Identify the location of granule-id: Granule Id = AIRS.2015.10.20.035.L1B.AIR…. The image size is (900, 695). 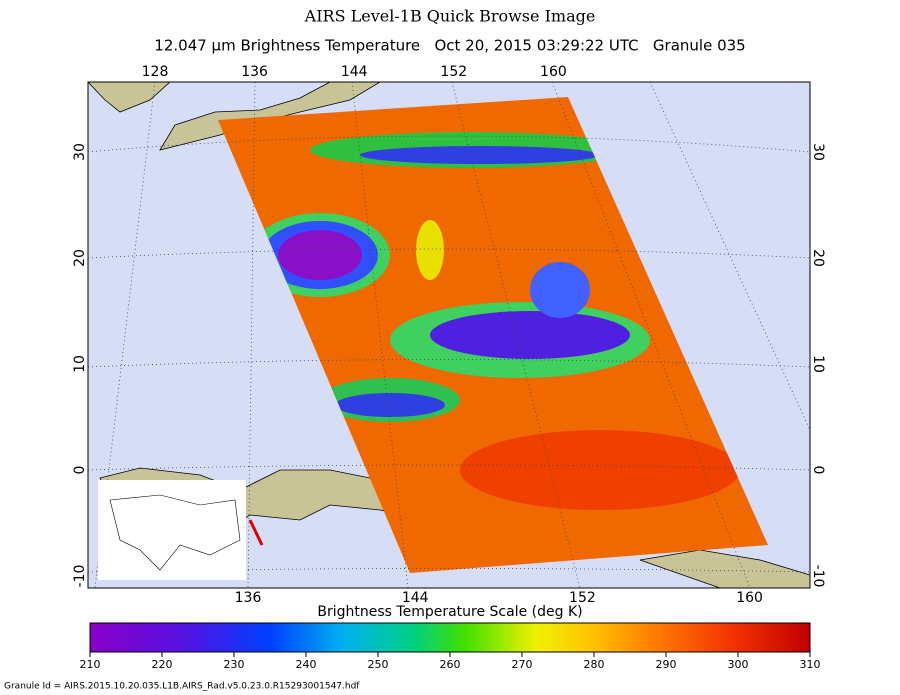
(182, 687).